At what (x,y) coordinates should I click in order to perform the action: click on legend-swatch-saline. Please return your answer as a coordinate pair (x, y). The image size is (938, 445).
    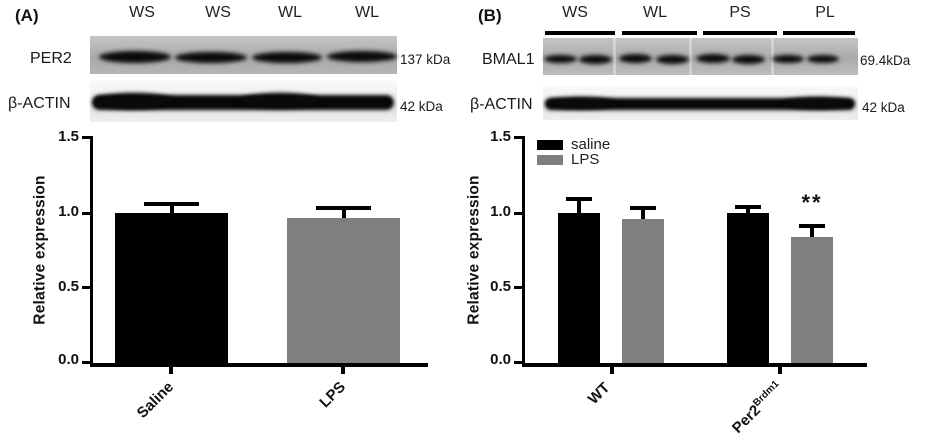
    Looking at the image, I should click on (550, 145).